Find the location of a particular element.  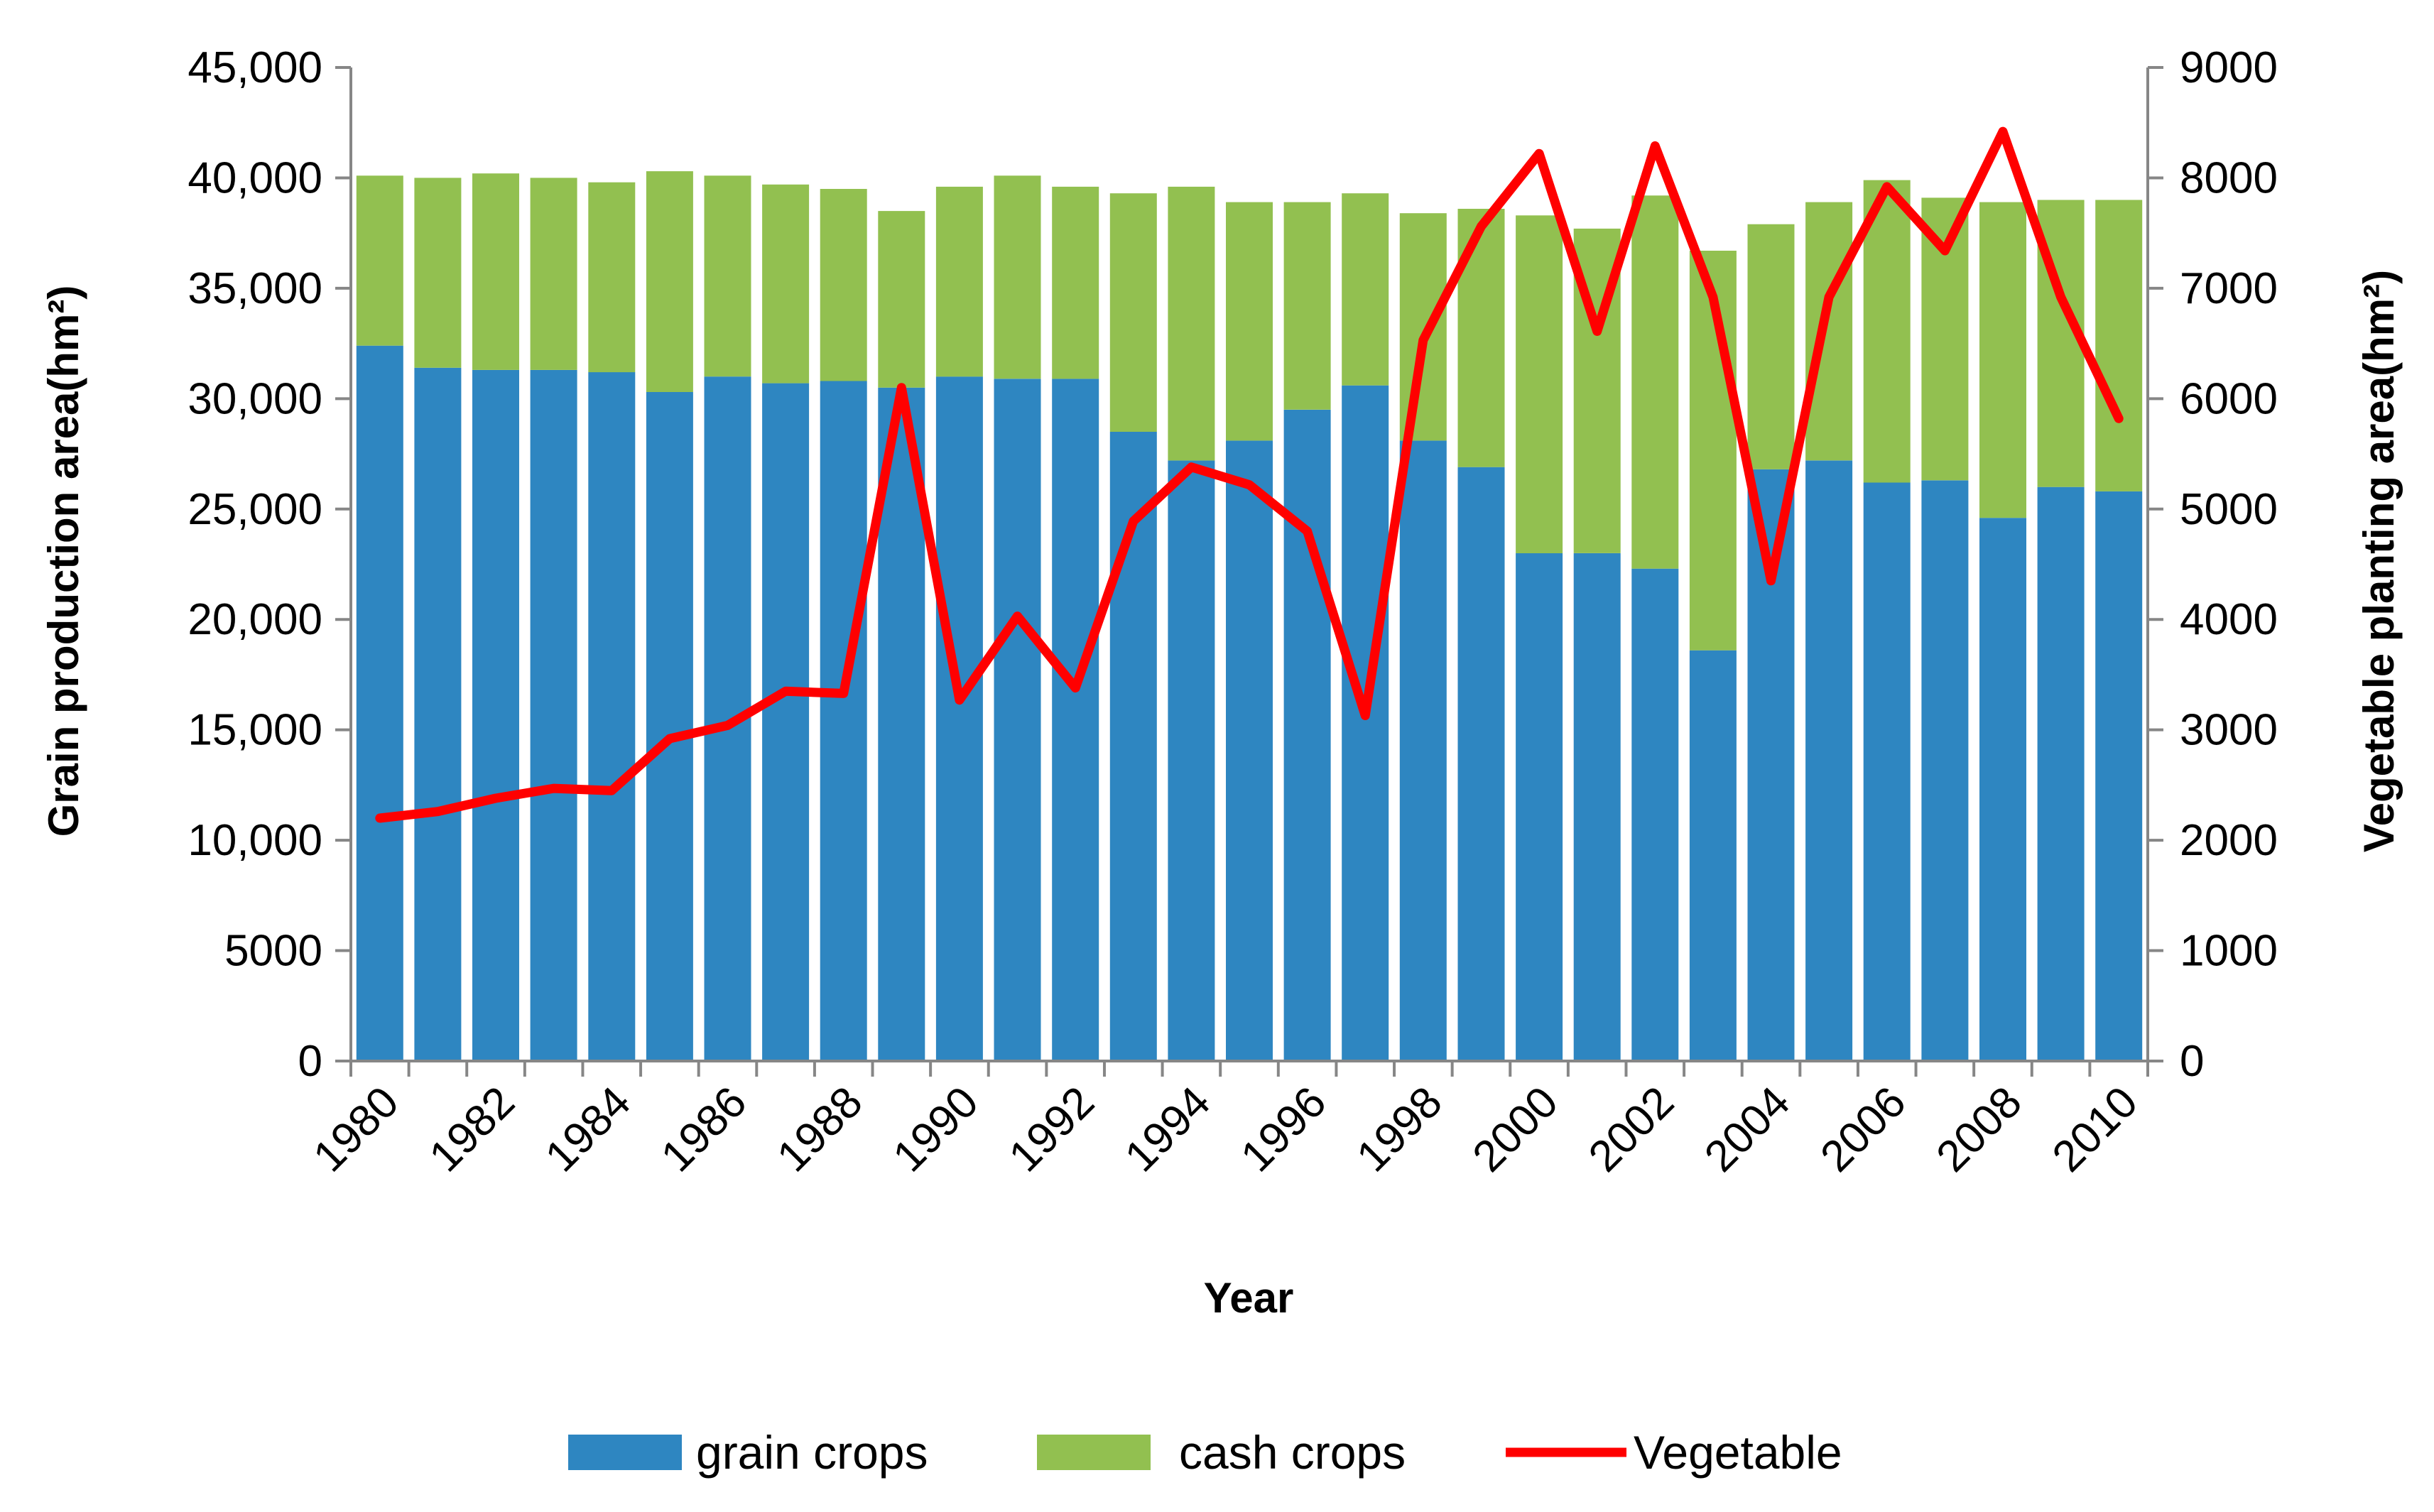

bar-grain-crops-2009 is located at coordinates (2061, 773).